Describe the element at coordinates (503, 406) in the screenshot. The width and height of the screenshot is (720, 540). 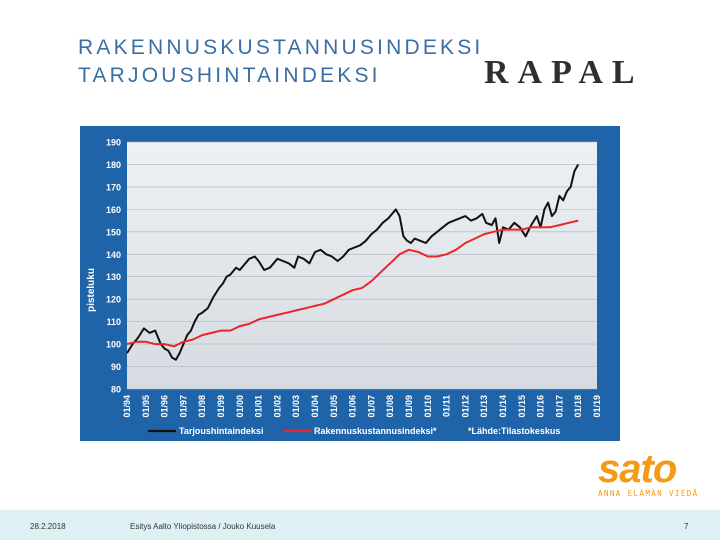
I see `x-tick-label: 01/14` at that location.